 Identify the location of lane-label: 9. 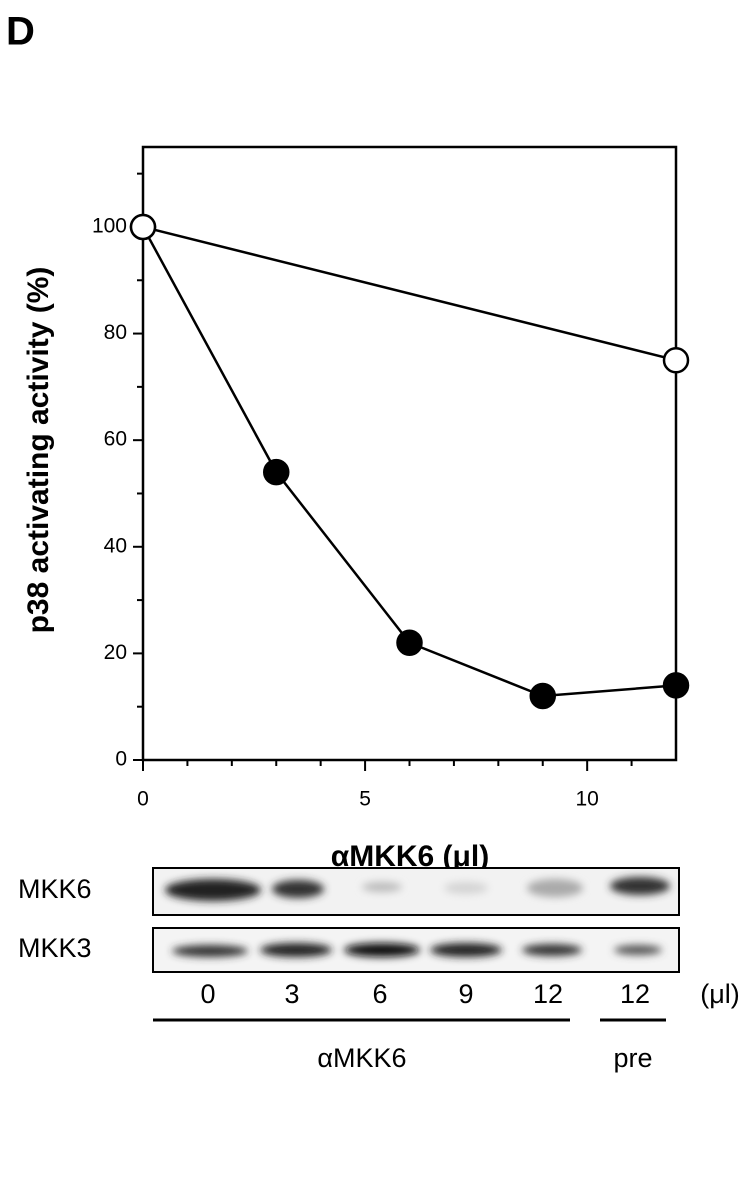
(465, 994).